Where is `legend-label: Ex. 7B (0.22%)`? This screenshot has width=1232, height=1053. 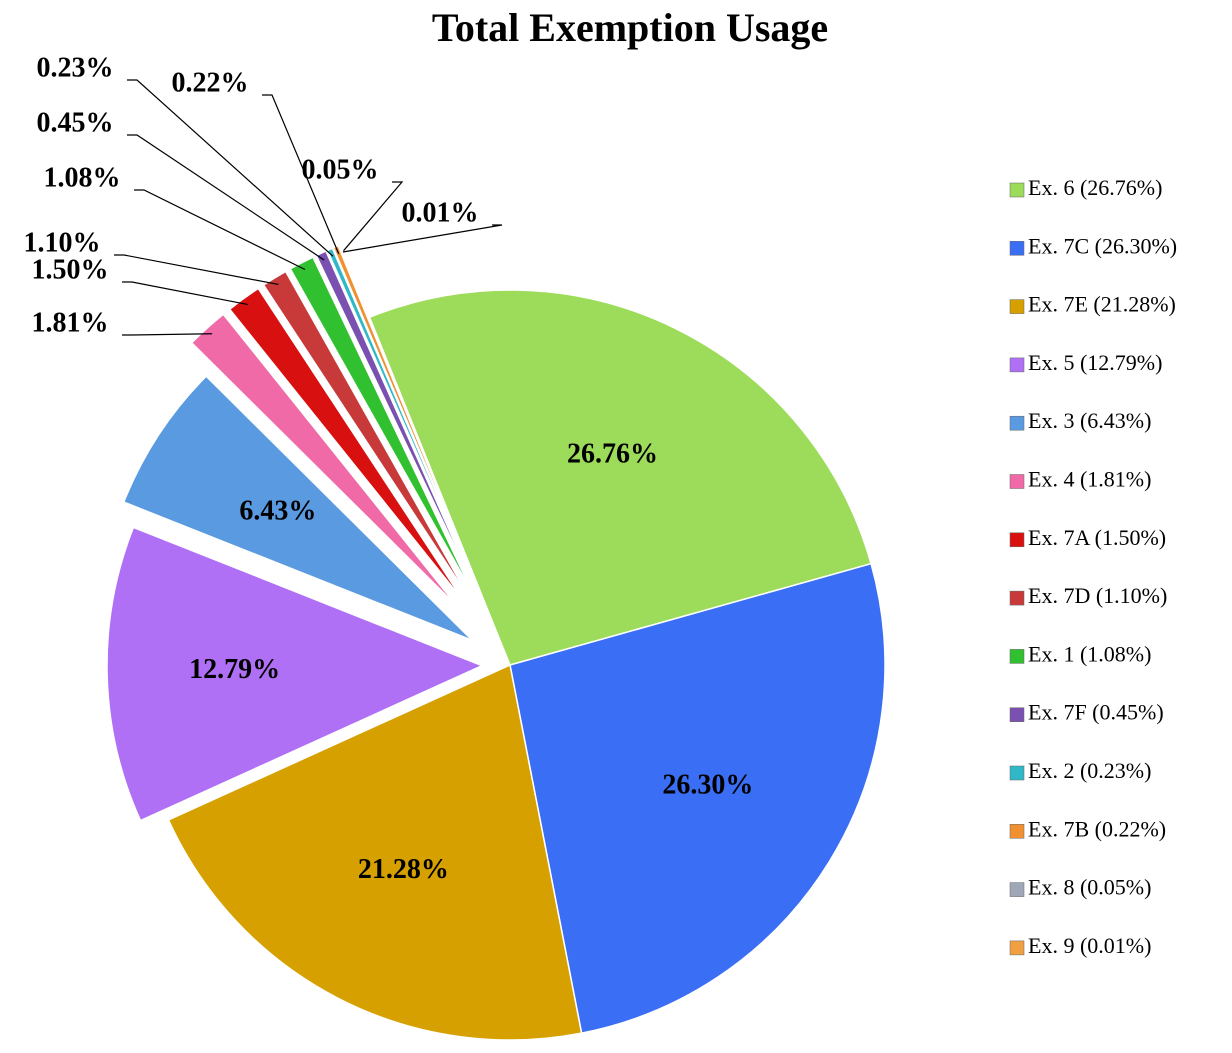
legend-label: Ex. 7B (0.22%) is located at coordinates (1097, 828).